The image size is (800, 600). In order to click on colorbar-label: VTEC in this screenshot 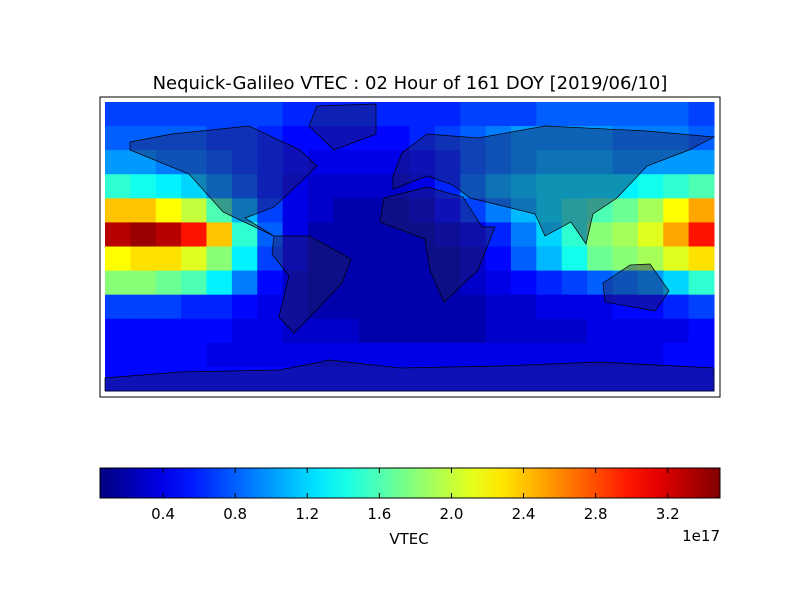, I will do `click(408, 539)`.